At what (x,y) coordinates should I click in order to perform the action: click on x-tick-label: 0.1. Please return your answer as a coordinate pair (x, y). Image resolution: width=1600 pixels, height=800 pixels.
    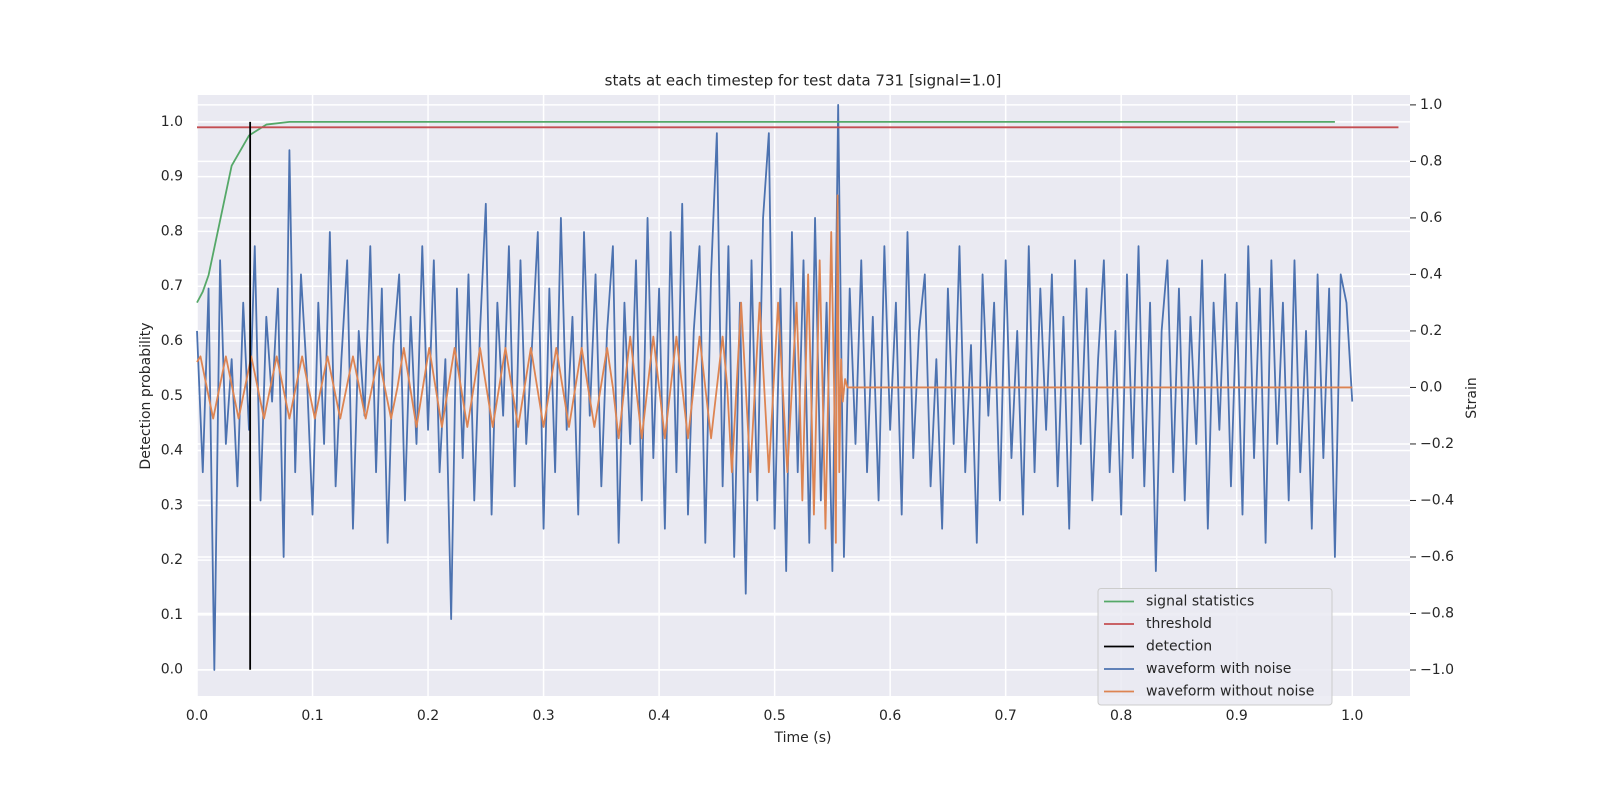
    Looking at the image, I should click on (312, 716).